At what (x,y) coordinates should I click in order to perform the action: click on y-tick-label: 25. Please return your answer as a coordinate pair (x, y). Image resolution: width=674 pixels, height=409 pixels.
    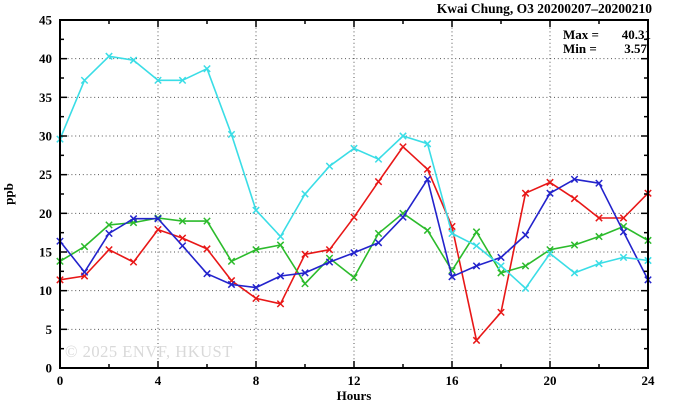
    Looking at the image, I should click on (46, 174).